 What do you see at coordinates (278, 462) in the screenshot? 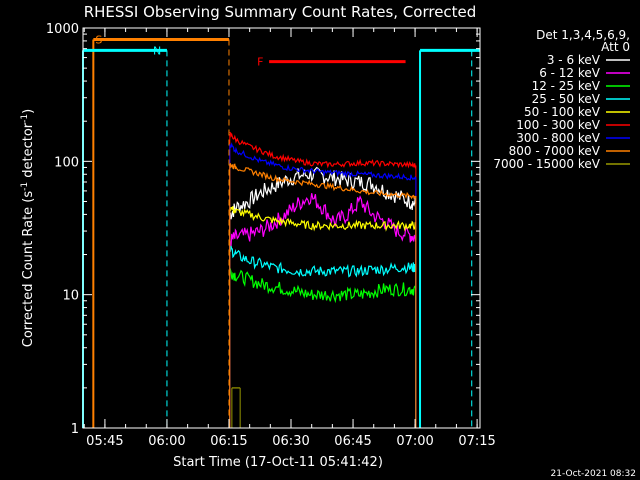
I see `x-axis-label: Start Time (17-Oct-11 05:41:42)` at bounding box center [278, 462].